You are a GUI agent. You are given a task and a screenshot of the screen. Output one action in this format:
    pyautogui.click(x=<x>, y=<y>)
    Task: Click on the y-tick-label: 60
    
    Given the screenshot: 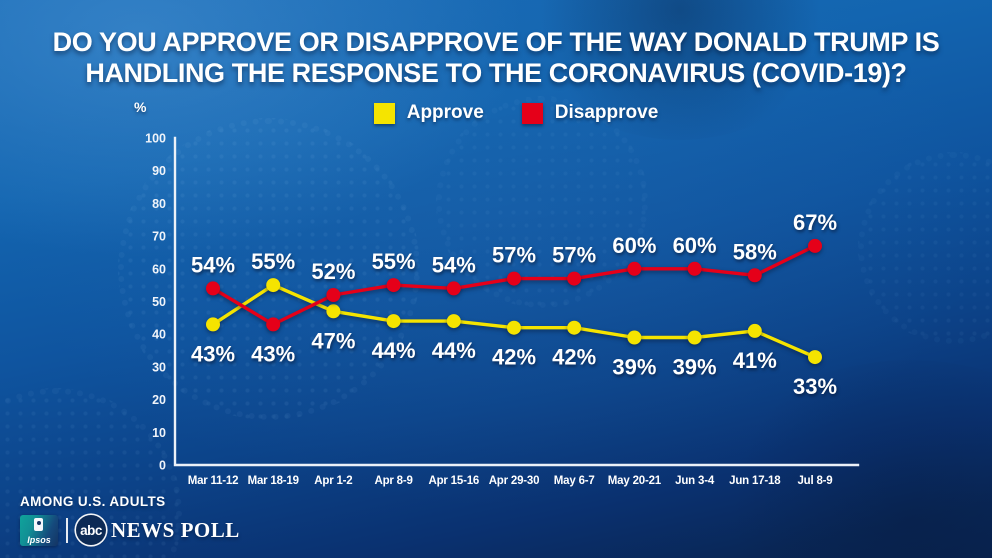 What is the action you would take?
    pyautogui.click(x=159, y=269)
    